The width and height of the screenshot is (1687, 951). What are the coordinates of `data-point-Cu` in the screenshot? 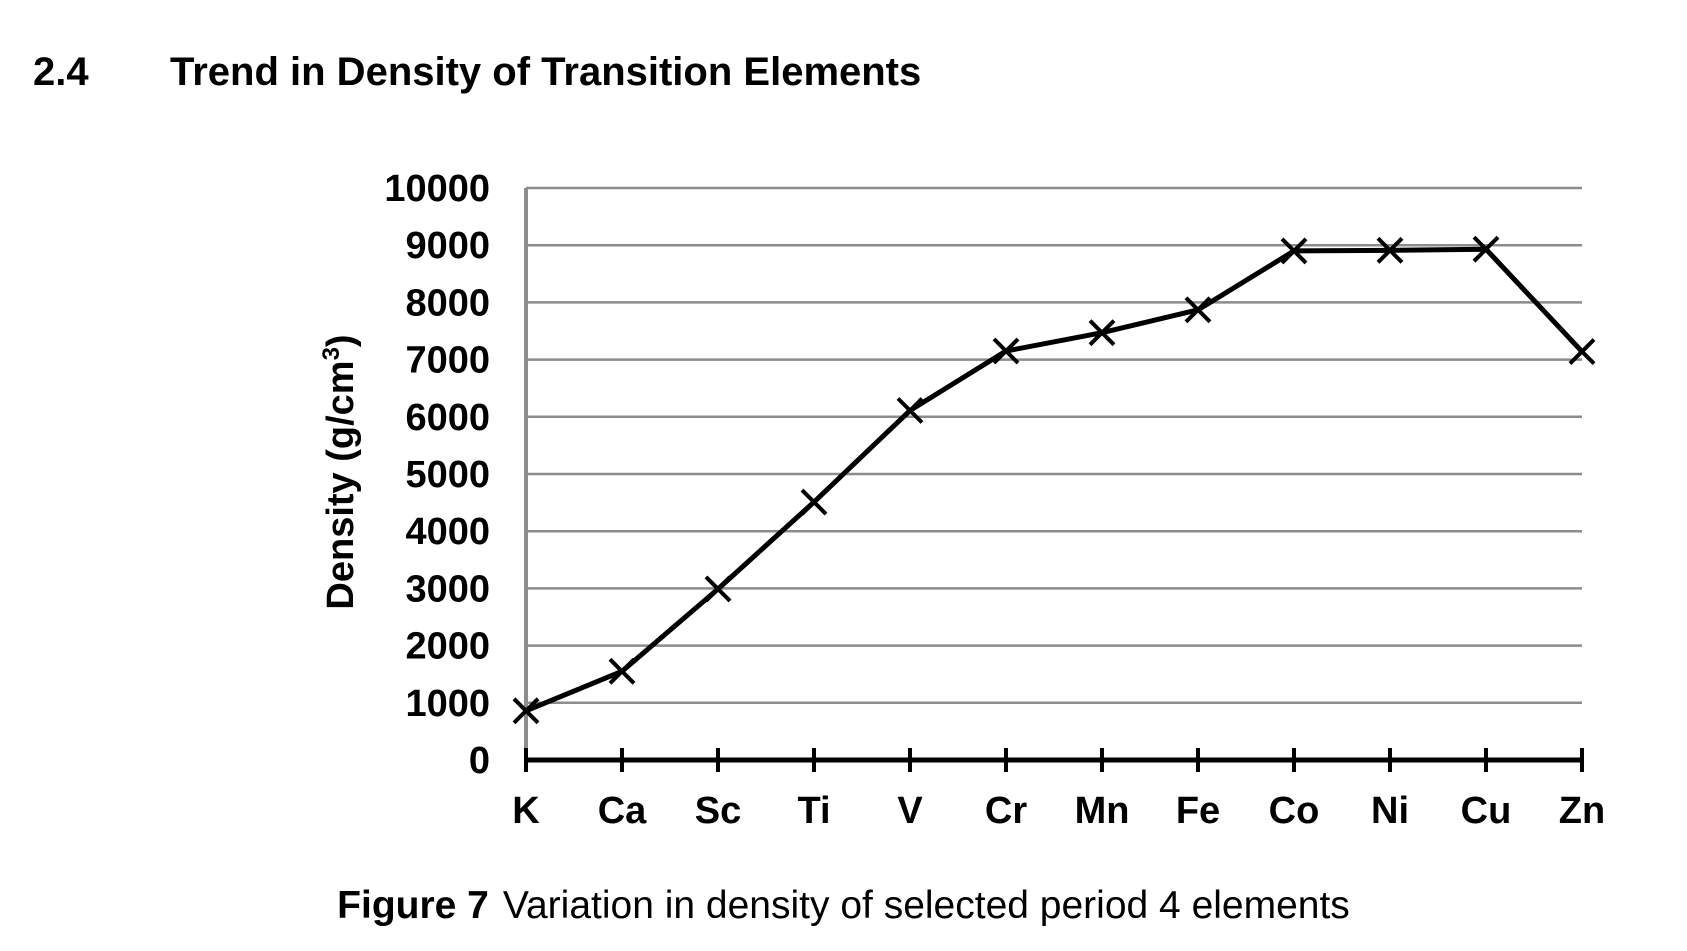 It's located at (1486, 249).